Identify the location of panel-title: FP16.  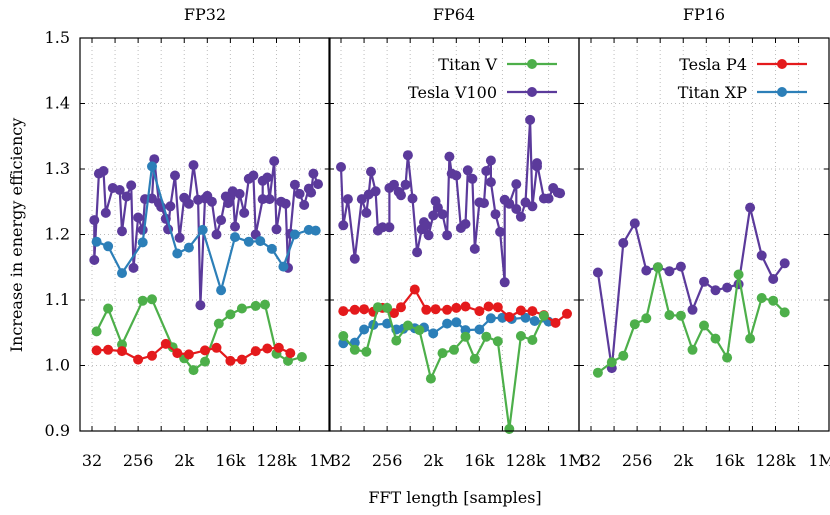
(704, 14).